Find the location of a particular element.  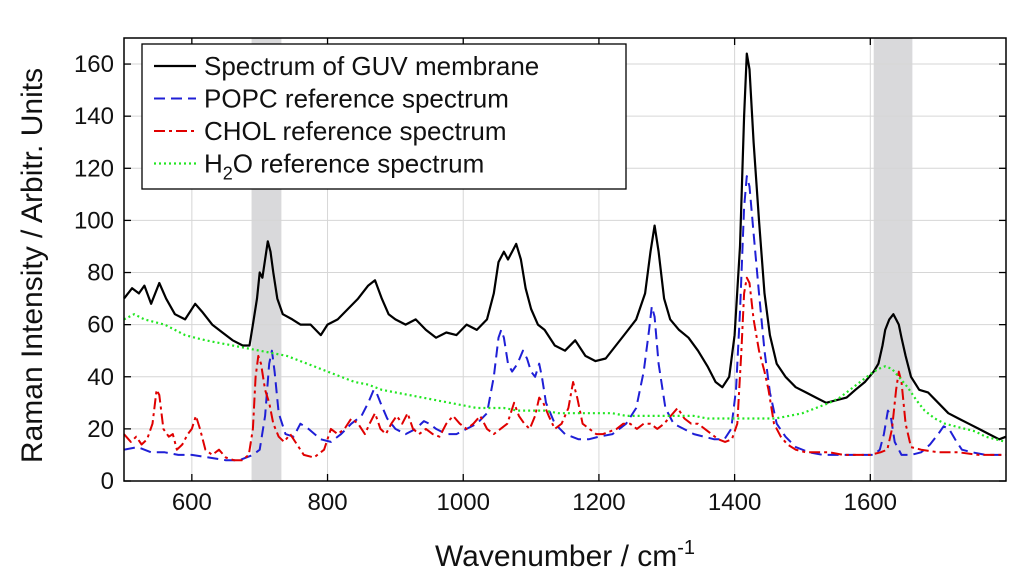

x-tick-label-800: 800 is located at coordinates (328, 502).